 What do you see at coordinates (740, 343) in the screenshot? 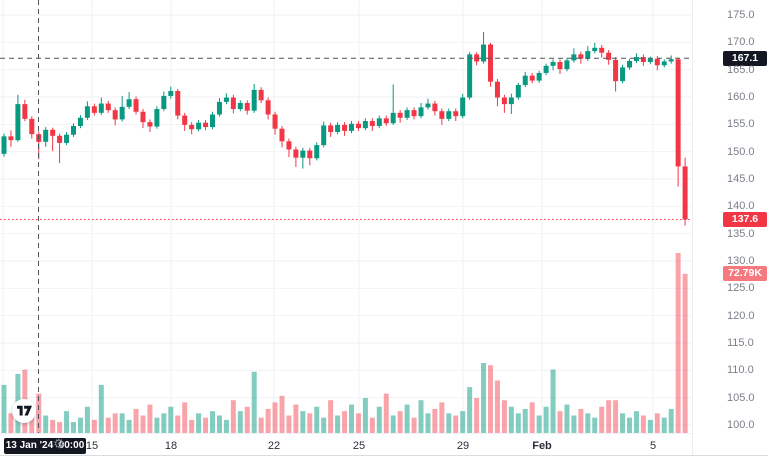
I see `price-tick-label: 115.0` at bounding box center [740, 343].